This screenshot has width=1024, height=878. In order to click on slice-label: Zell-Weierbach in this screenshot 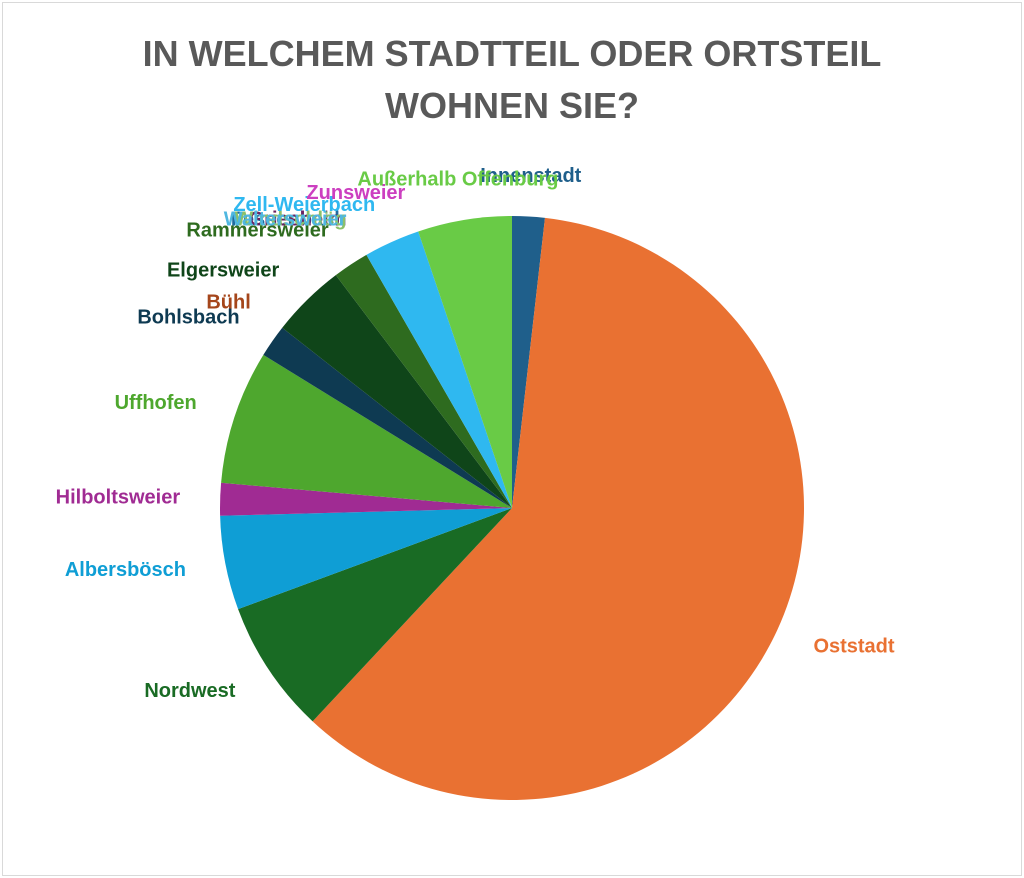, I will do `click(304, 205)`.